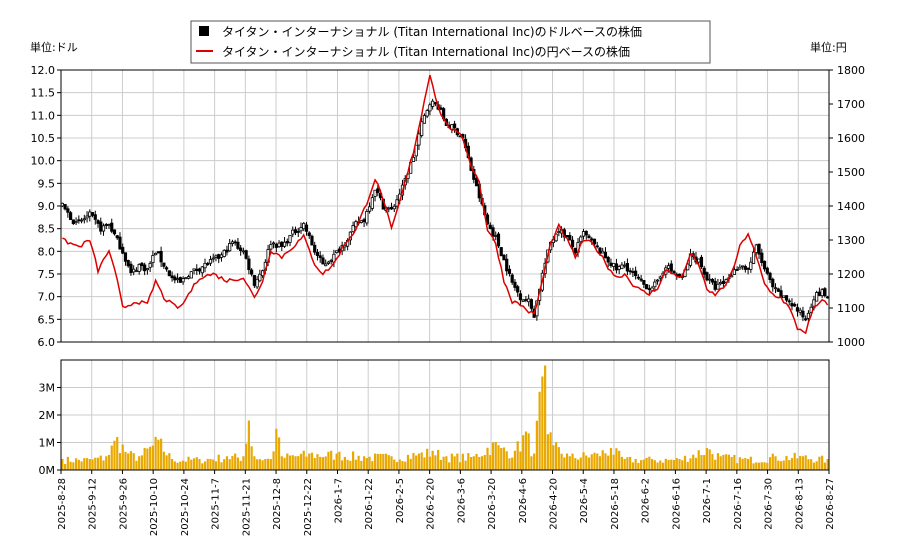  Describe the element at coordinates (828, 47) in the screenshot. I see `right-unit-label: 単位:円` at that location.